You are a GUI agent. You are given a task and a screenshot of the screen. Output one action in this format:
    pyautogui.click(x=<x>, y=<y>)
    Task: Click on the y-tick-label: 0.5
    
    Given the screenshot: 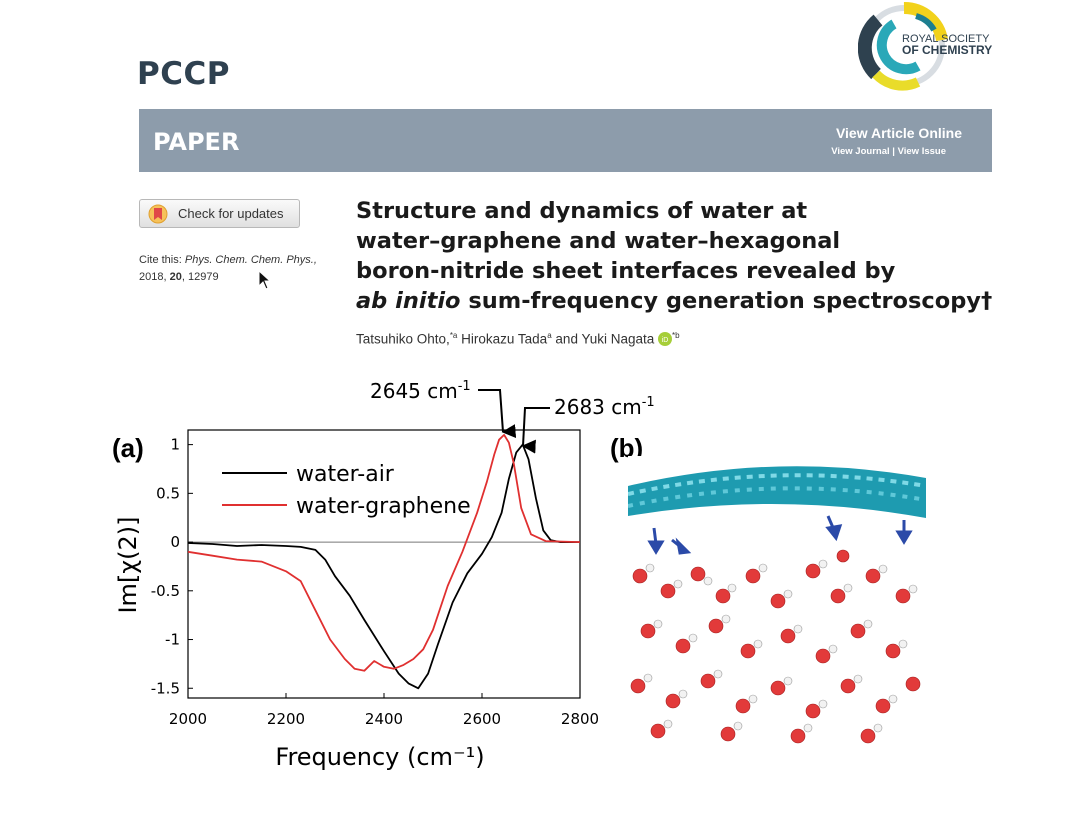 What is the action you would take?
    pyautogui.click(x=168, y=493)
    